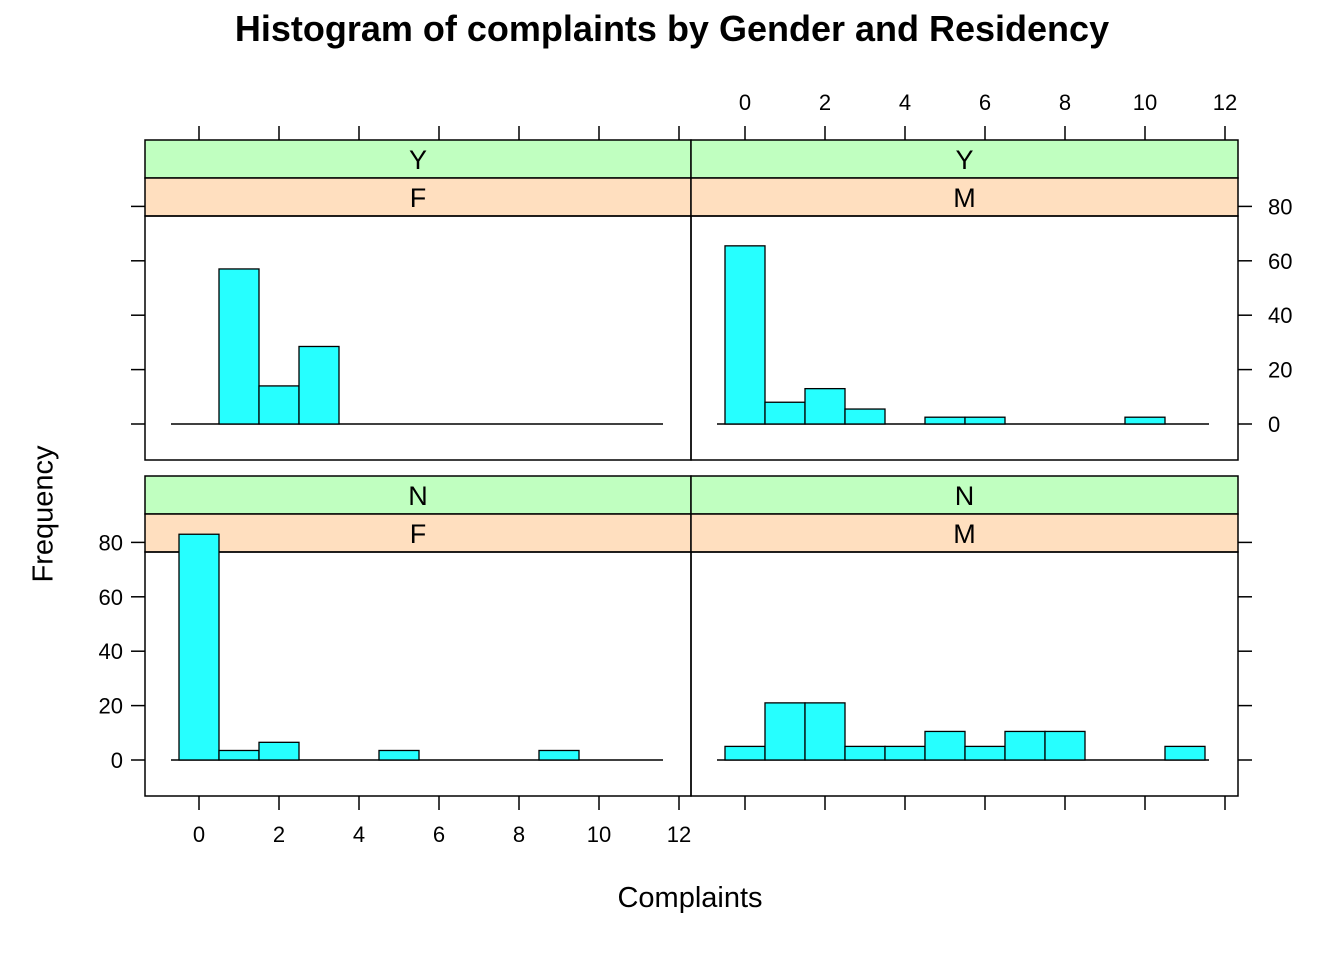  What do you see at coordinates (1280, 315) in the screenshot?
I see `y-tick-label-right: 40` at bounding box center [1280, 315].